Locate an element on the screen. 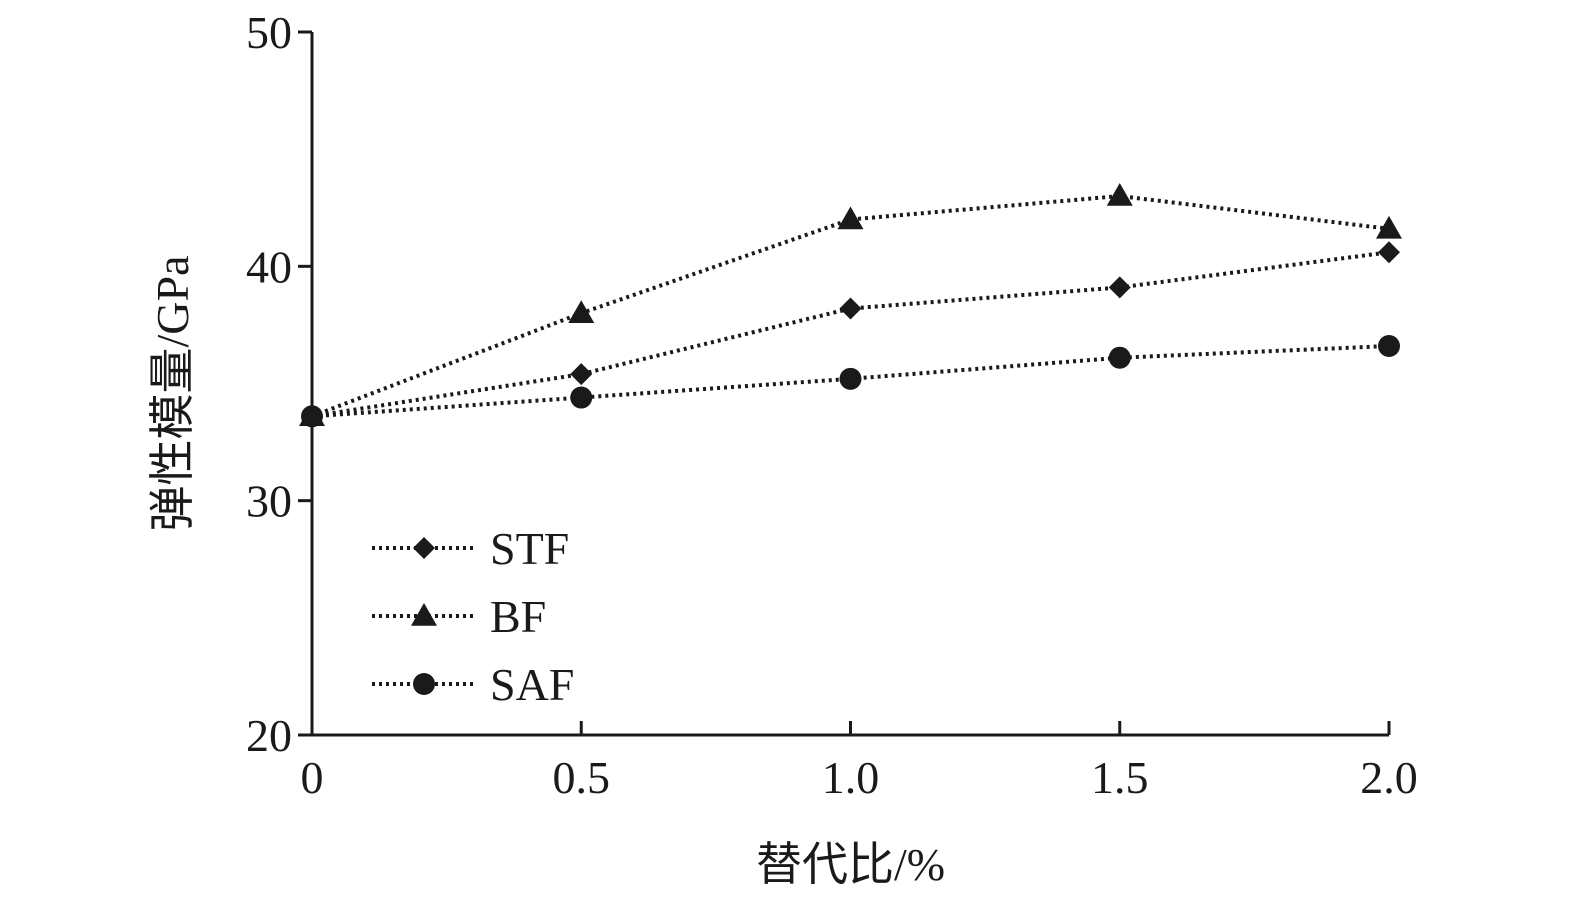 Image resolution: width=1575 pixels, height=905 pixels. legend-label: STF is located at coordinates (529, 548).